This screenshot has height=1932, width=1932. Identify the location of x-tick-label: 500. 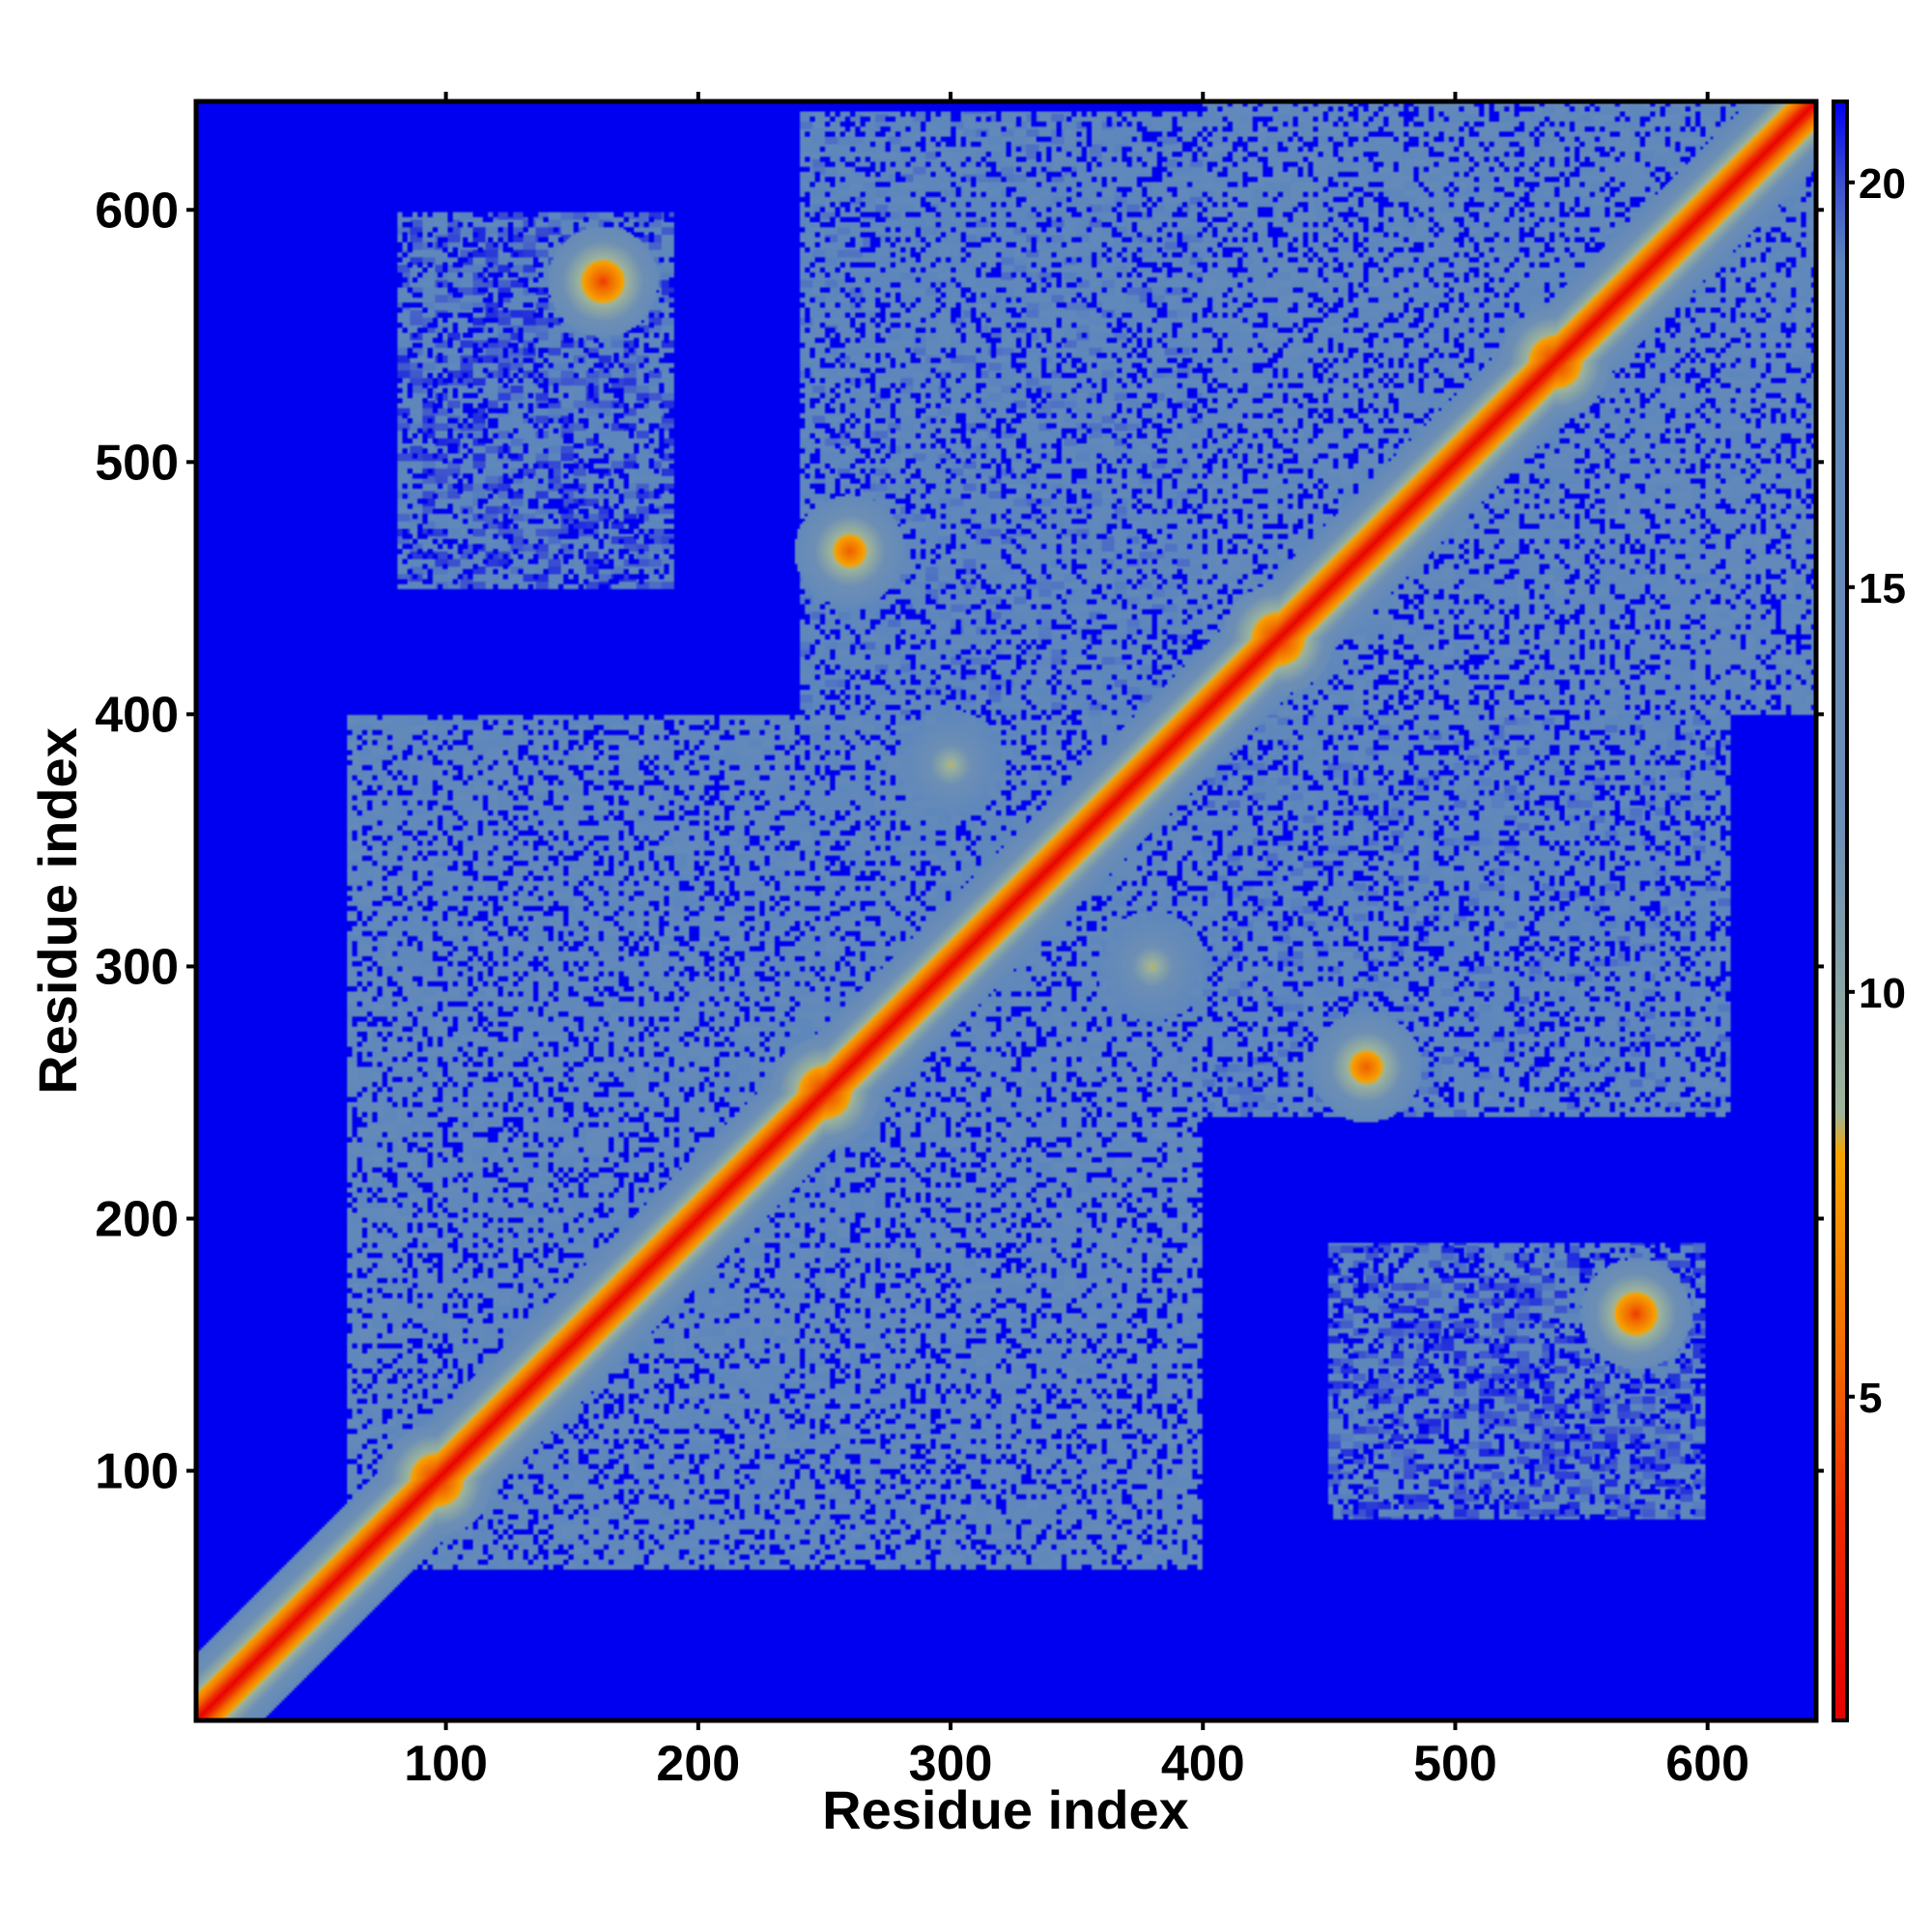
(1455, 1764).